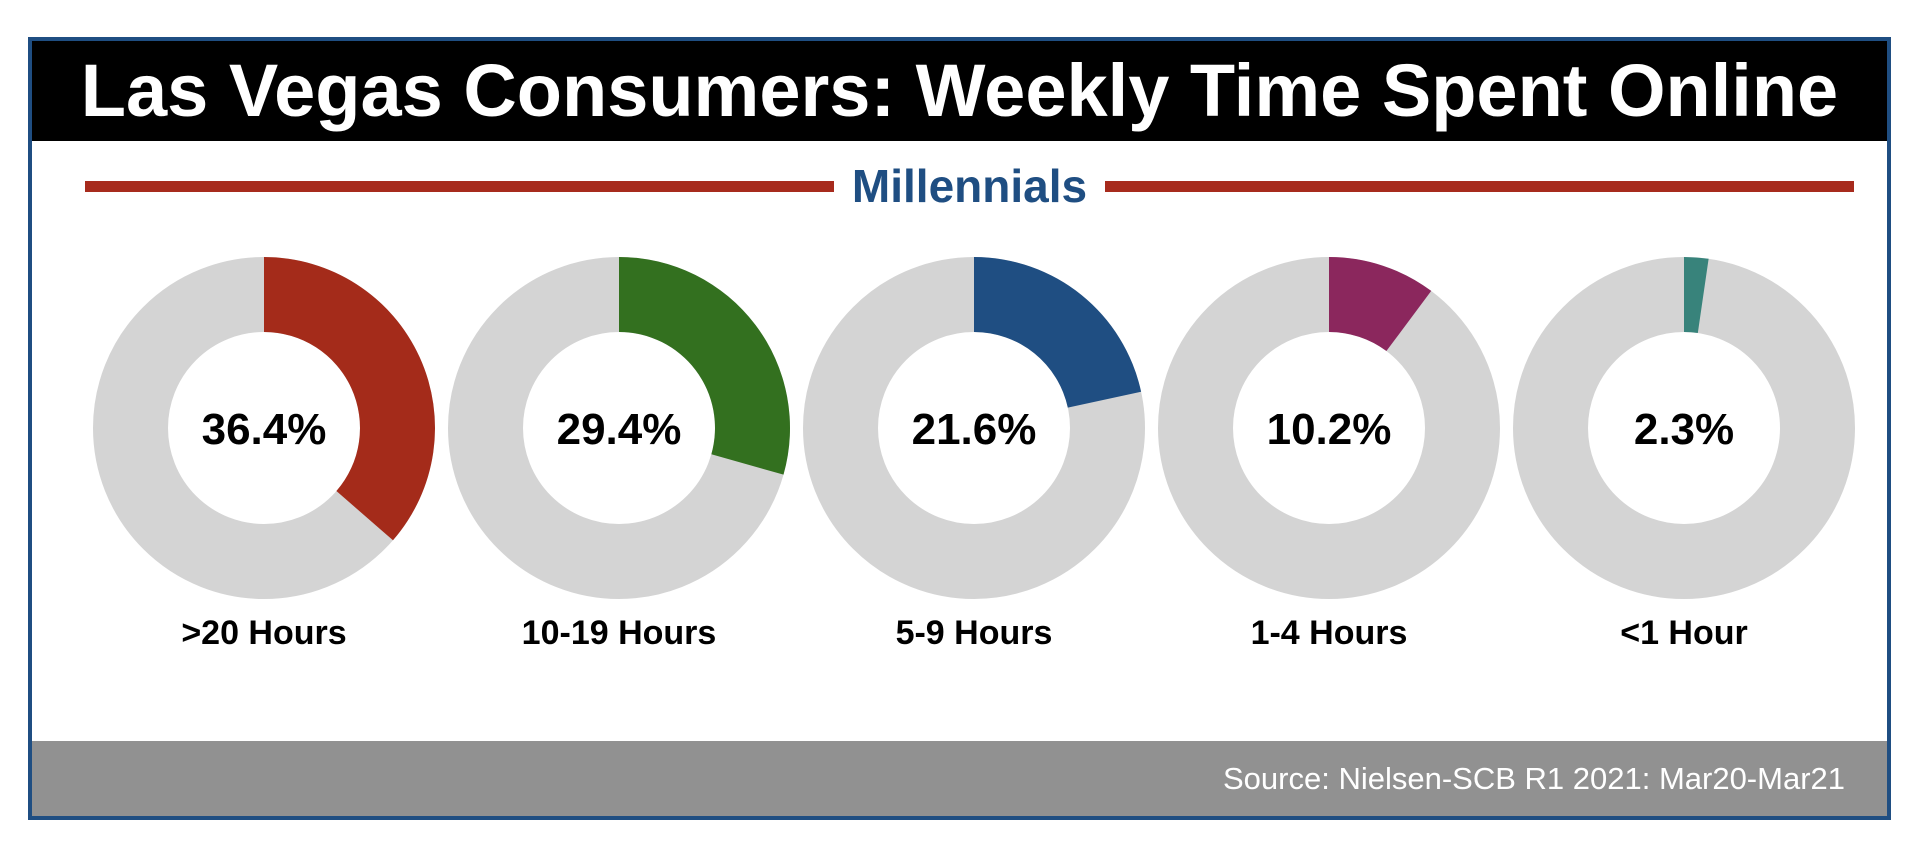 Image resolution: width=1912 pixels, height=852 pixels. What do you see at coordinates (1329, 633) in the screenshot?
I see `category-label: 1-4 Hours` at bounding box center [1329, 633].